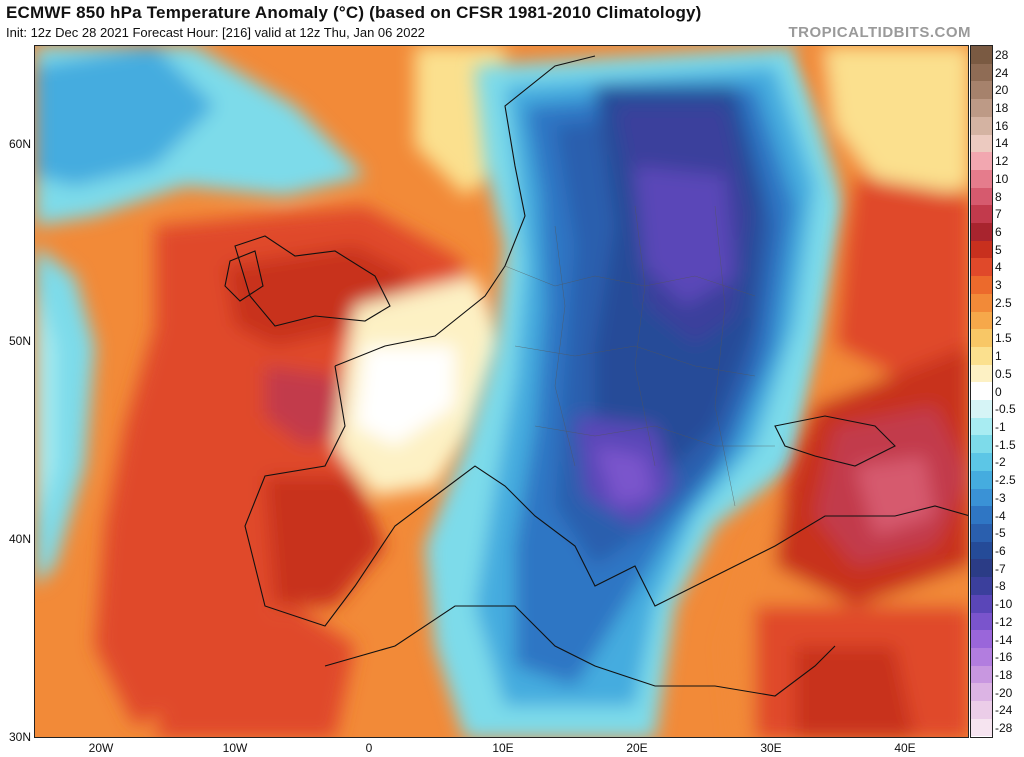  What do you see at coordinates (312, 281) in the screenshot?
I see `coastline-british-isles` at bounding box center [312, 281].